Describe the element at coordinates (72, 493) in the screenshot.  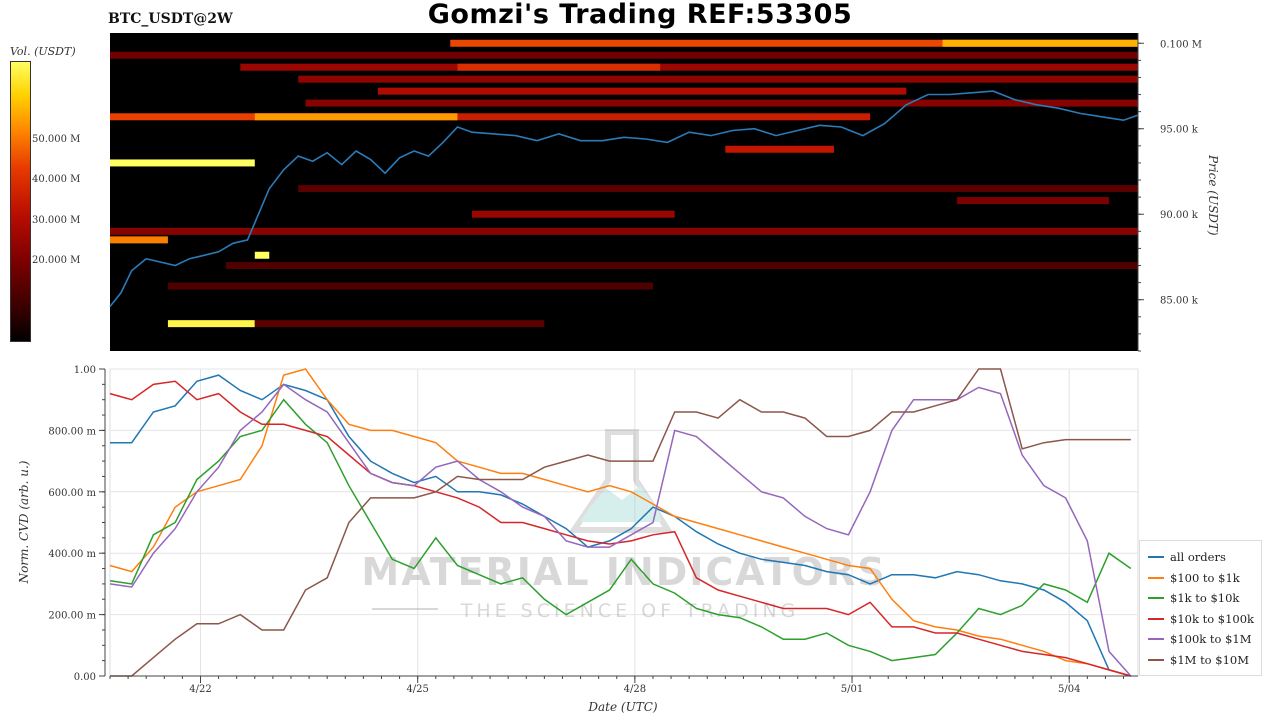
I see `cvd-y-tick-label: 600.00 m` at that location.